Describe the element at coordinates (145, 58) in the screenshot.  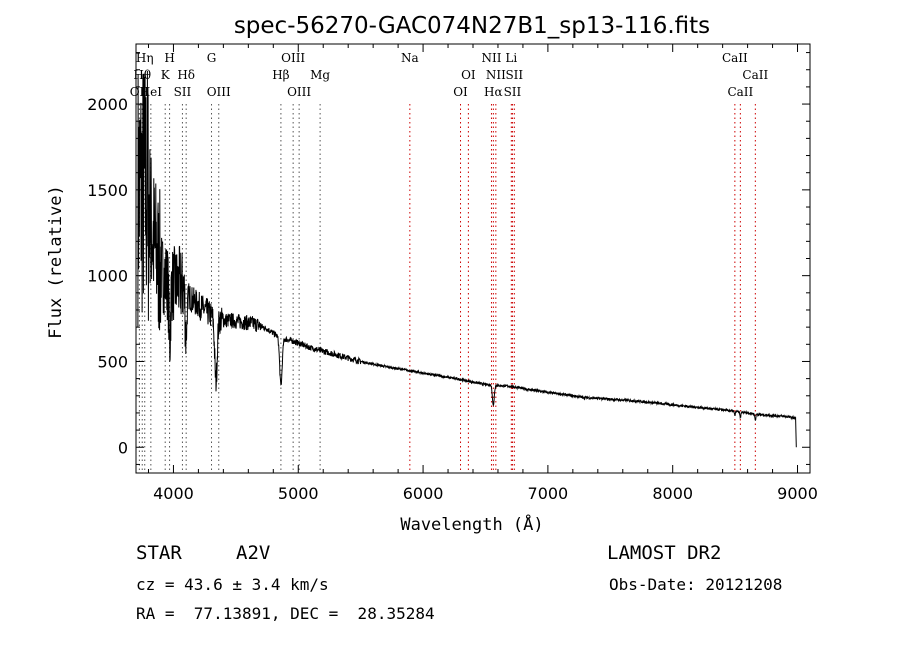
I see `spectral-line-label: Hη` at that location.